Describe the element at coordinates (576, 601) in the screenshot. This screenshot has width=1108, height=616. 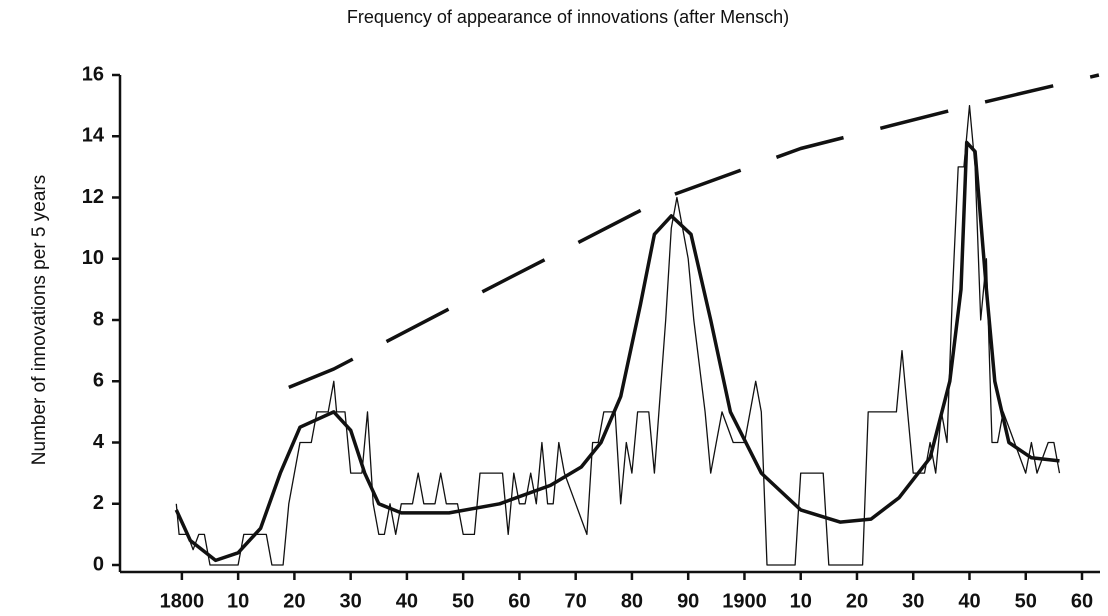
I see `x-tick-label: 70` at that location.